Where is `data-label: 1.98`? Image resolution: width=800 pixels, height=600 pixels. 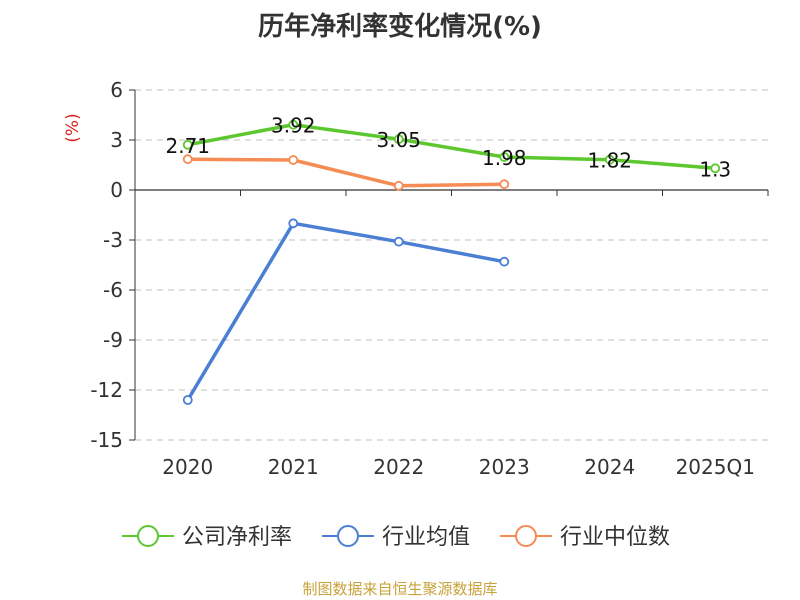 data-label: 1.98 is located at coordinates (504, 158).